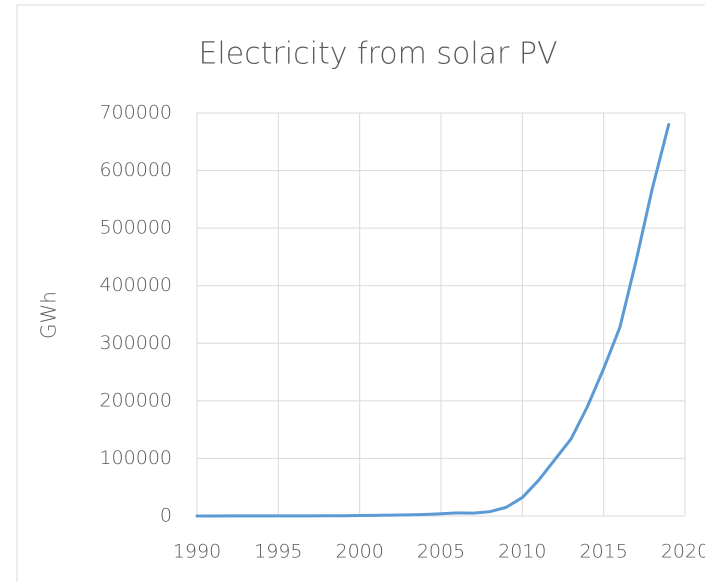 The width and height of the screenshot is (705, 582). What do you see at coordinates (683, 552) in the screenshot?
I see `x-tick-label: 2020` at bounding box center [683, 552].